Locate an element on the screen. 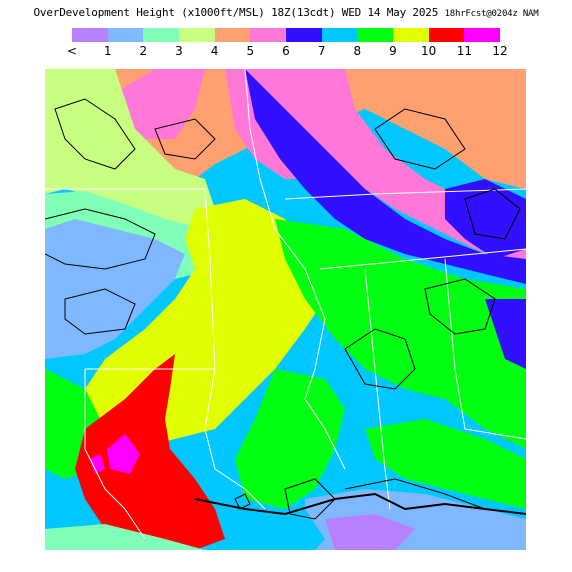  legend-label-2: 2 is located at coordinates (143, 51).